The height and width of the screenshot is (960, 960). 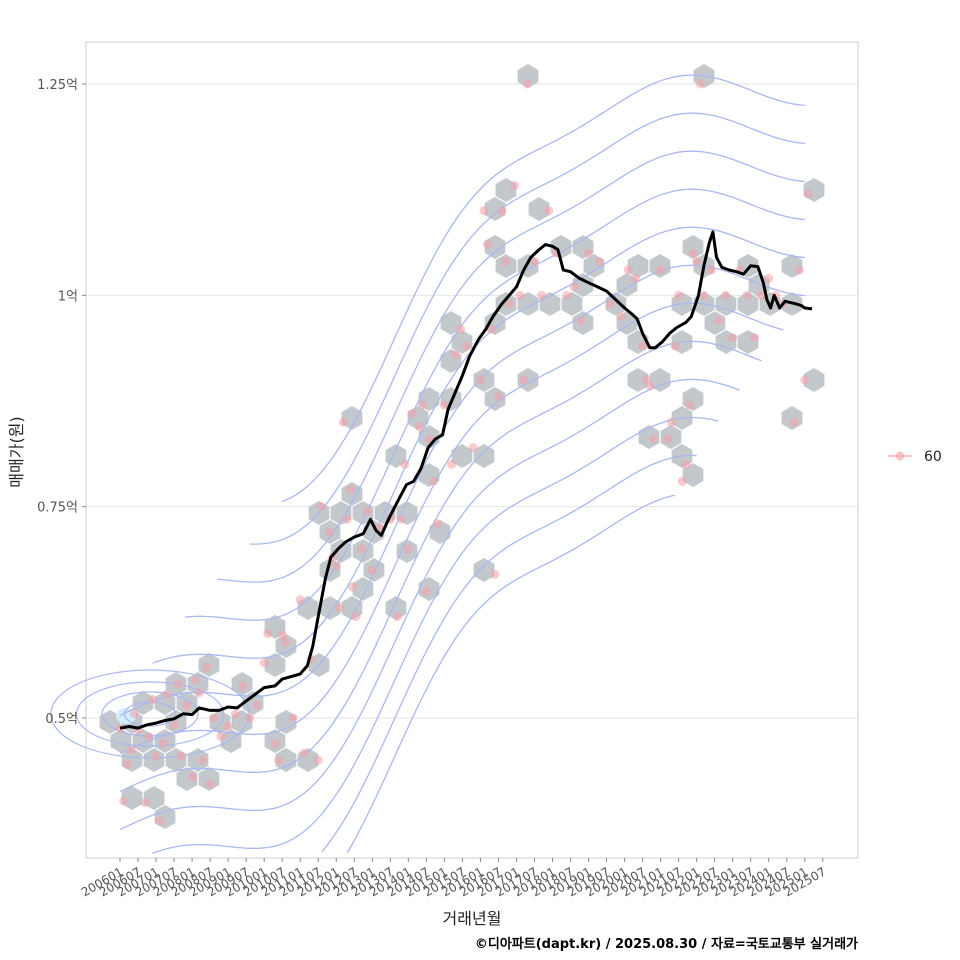 I want to click on contour-ring, so click(x=150, y=714).